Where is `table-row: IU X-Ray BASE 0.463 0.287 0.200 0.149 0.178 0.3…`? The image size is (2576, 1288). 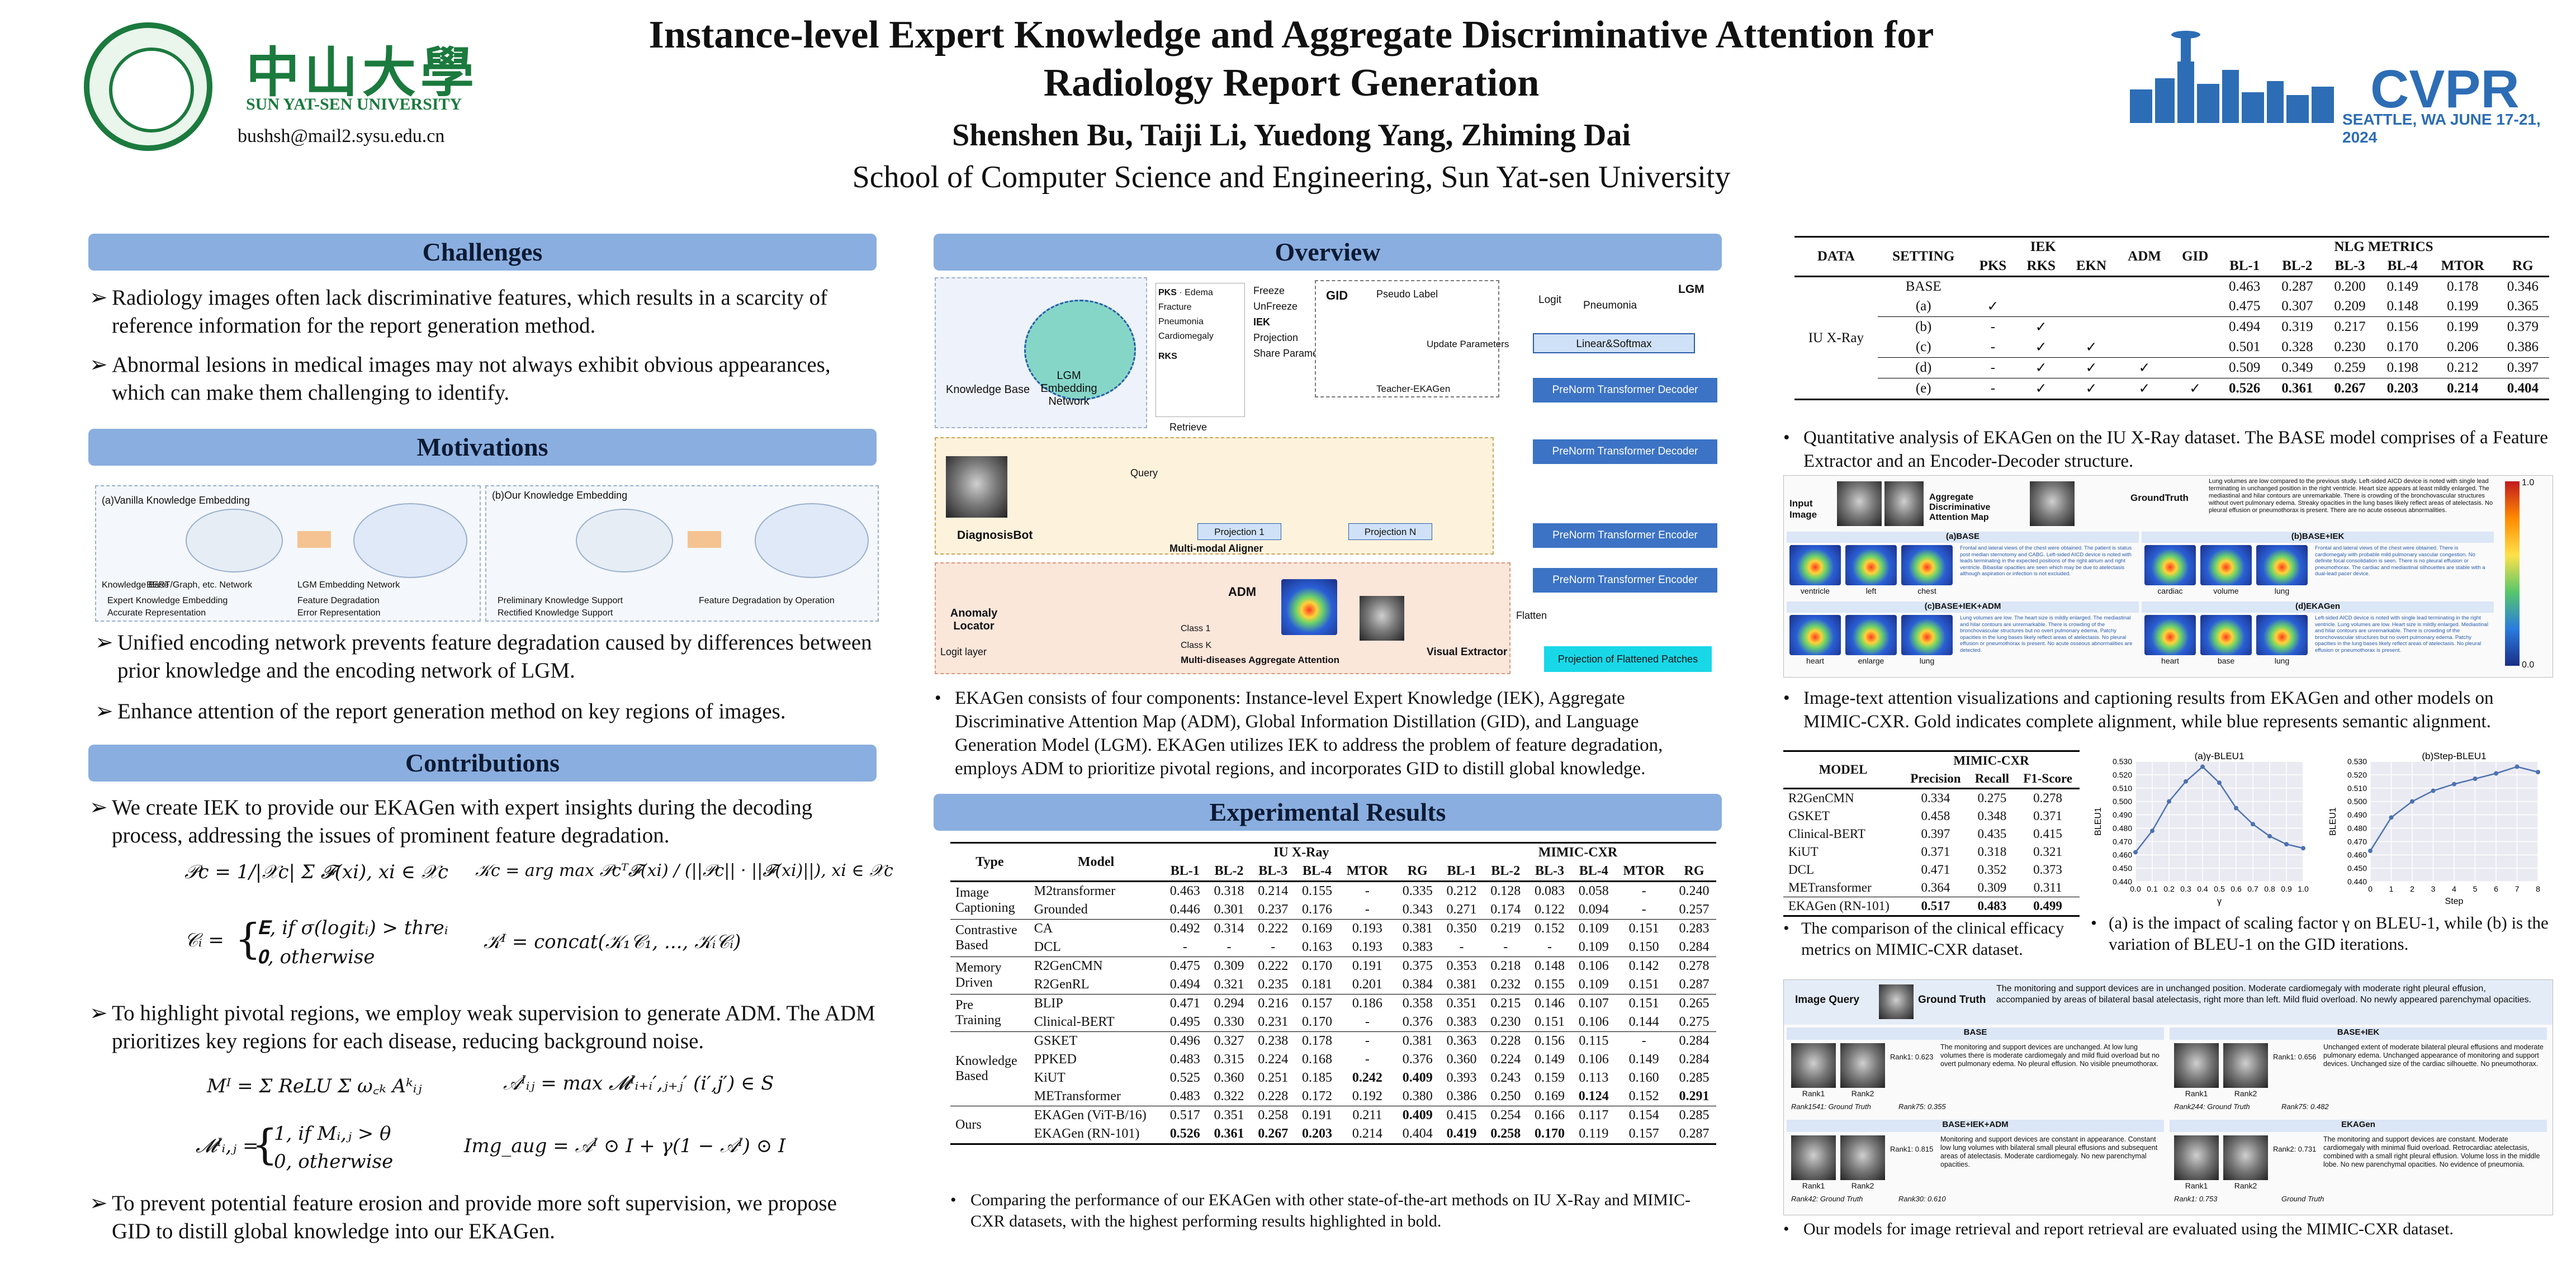
table-row: IU X-Ray BASE 0.463 0.287 0.200 0.149 0.178 0.3… is located at coordinates (2171, 310).